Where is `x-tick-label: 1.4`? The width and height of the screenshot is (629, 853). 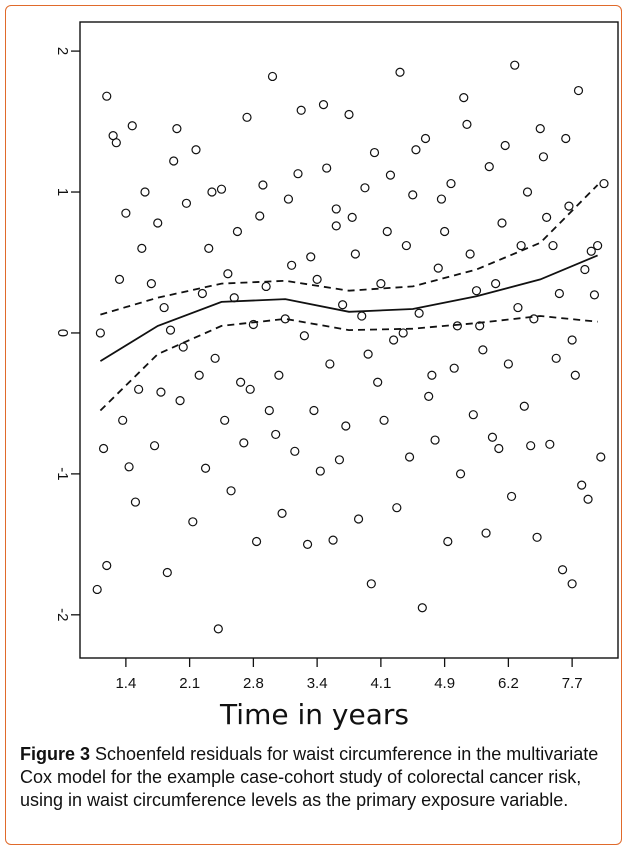 x-tick-label: 1.4 is located at coordinates (125, 683).